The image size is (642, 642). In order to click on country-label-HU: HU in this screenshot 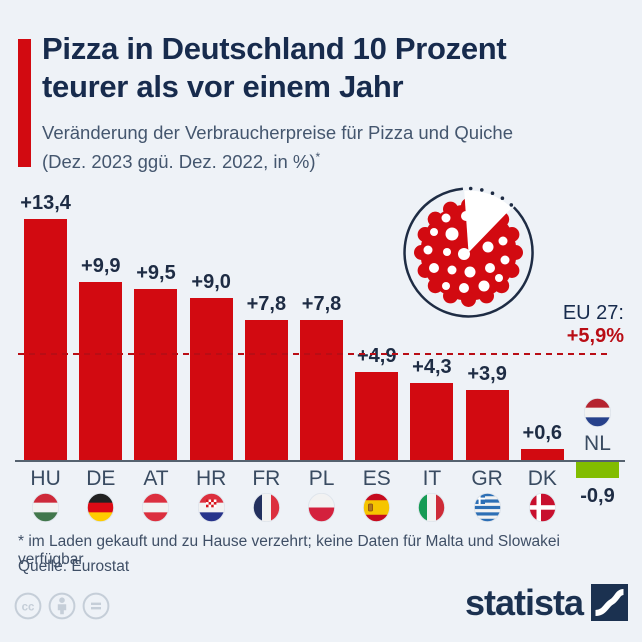, I will do `click(45, 478)`.